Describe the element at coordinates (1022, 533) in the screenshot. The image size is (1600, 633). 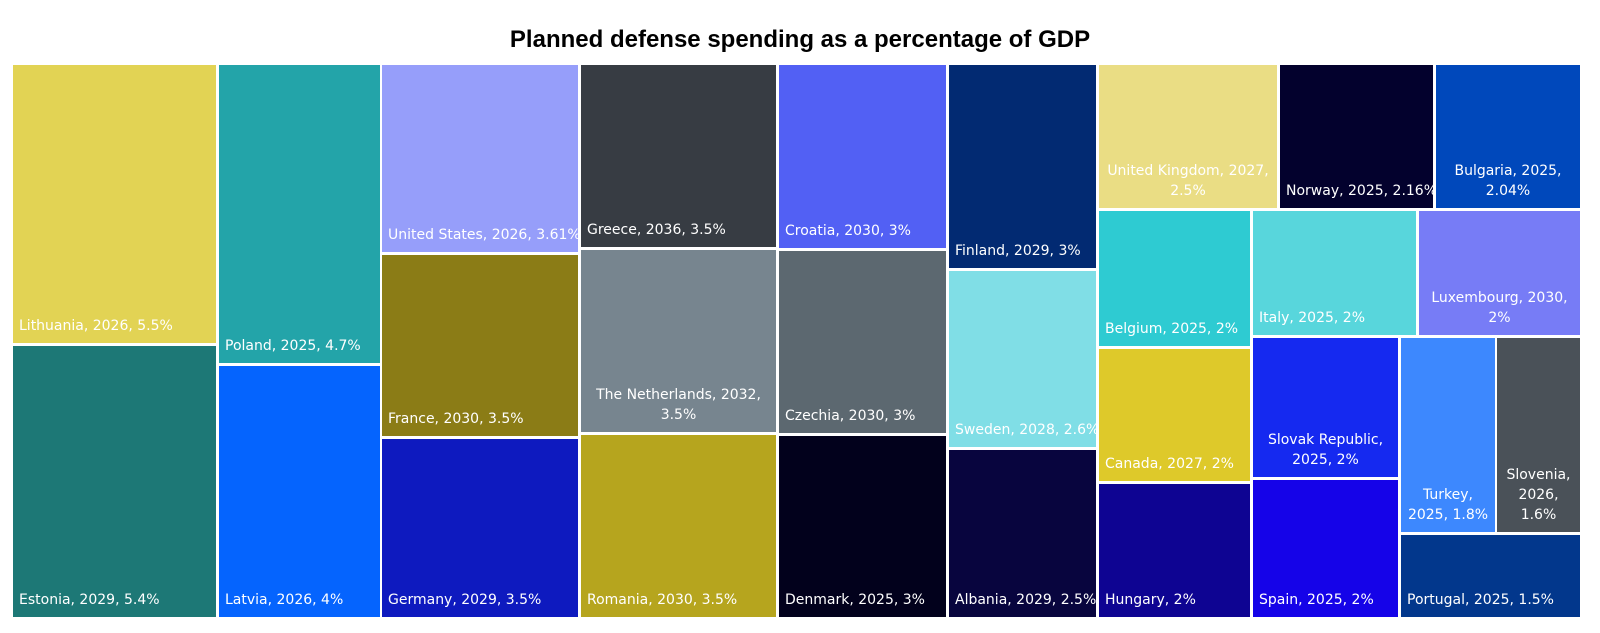
I see `treemap-tile-albania: Albania, 2029, 2.5%` at that location.